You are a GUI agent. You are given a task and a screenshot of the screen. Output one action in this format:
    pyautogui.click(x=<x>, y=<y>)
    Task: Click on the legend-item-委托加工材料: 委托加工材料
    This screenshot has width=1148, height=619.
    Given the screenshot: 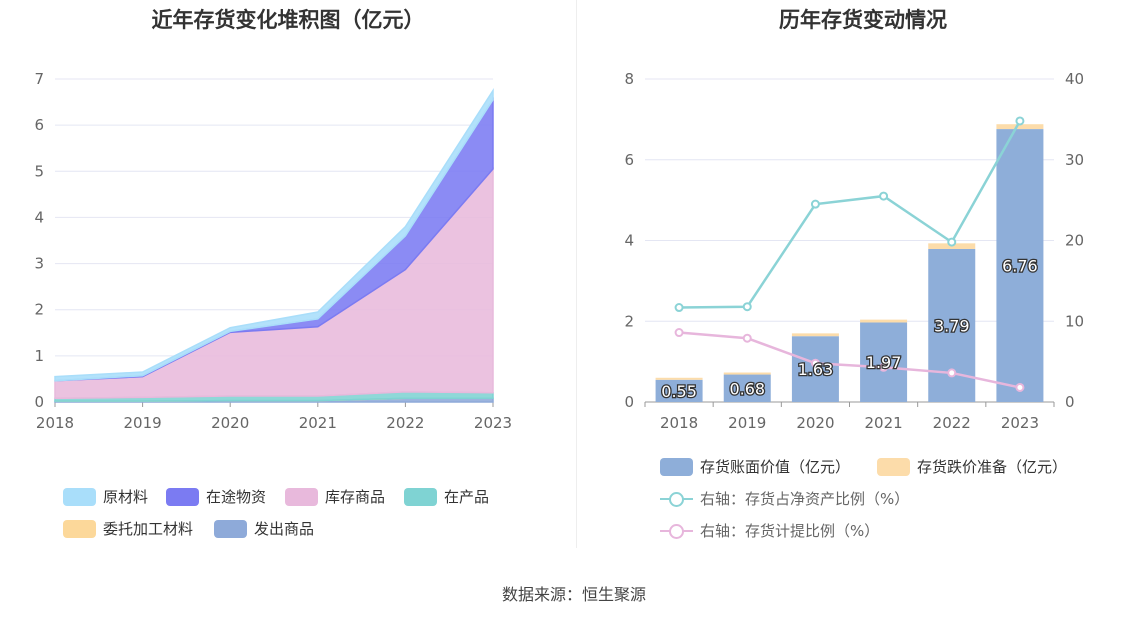 What is the action you would take?
    pyautogui.click(x=128, y=528)
    